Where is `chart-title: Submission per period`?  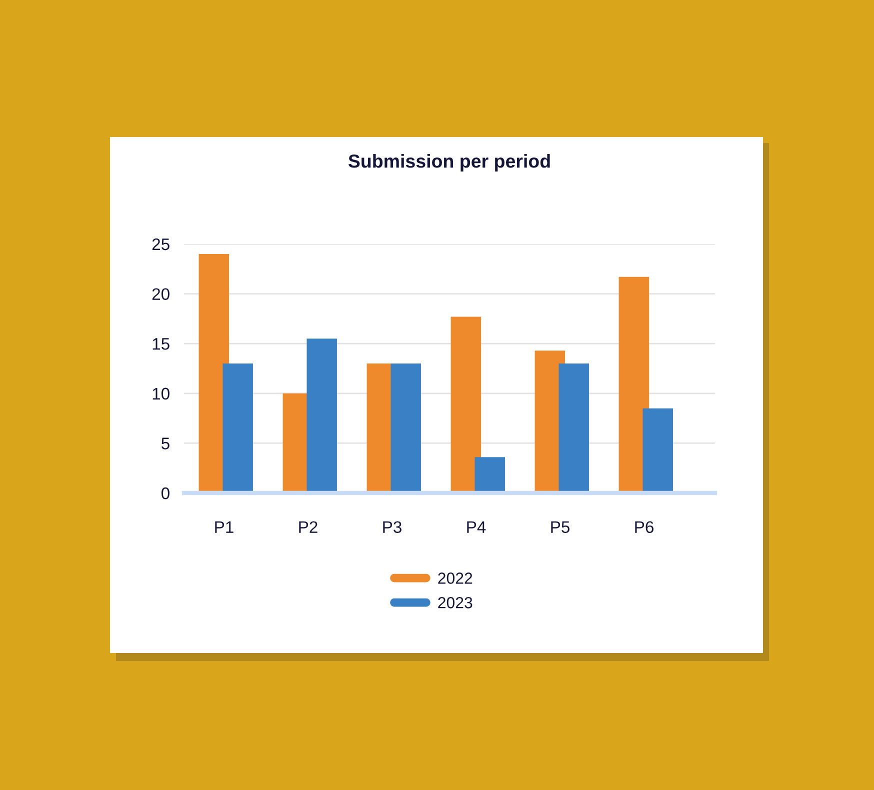
chart-title: Submission per period is located at coordinates (449, 163).